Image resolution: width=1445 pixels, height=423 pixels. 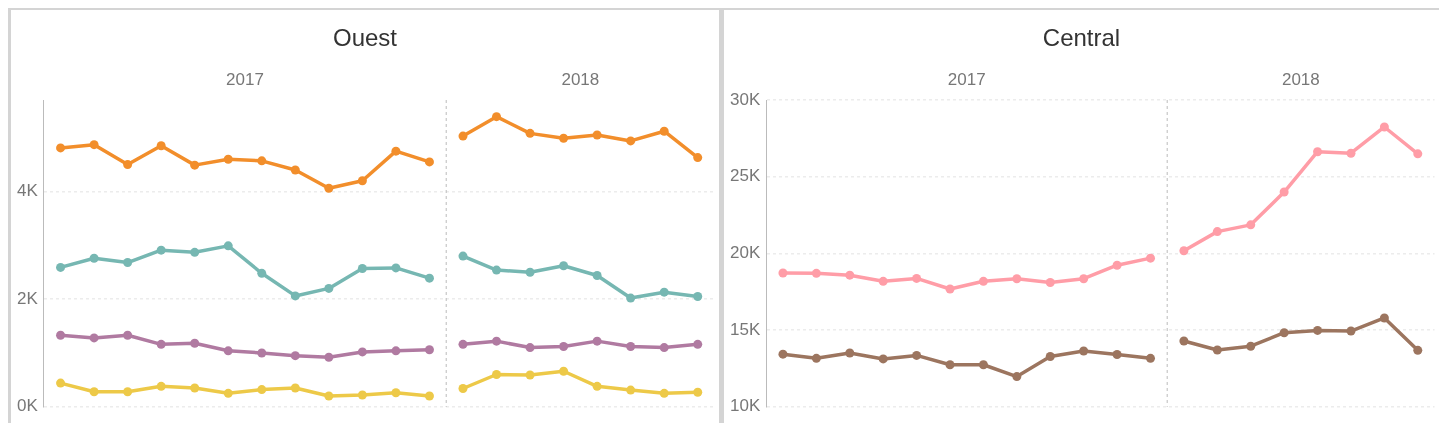 What do you see at coordinates (28, 298) in the screenshot?
I see `y-tick-label: 2K` at bounding box center [28, 298].